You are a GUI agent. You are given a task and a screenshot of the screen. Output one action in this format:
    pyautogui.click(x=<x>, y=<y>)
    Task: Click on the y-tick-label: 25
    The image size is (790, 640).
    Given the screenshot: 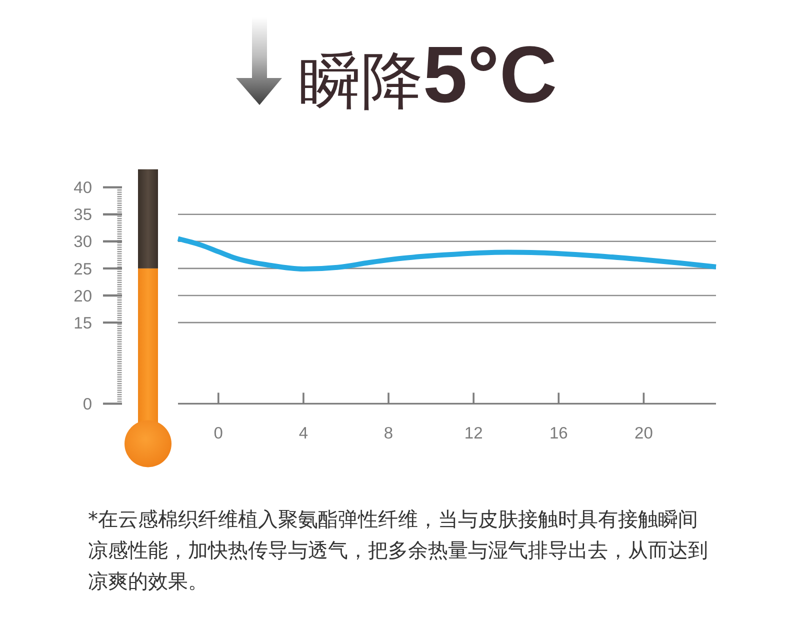 What is the action you would take?
    pyautogui.click(x=83, y=269)
    